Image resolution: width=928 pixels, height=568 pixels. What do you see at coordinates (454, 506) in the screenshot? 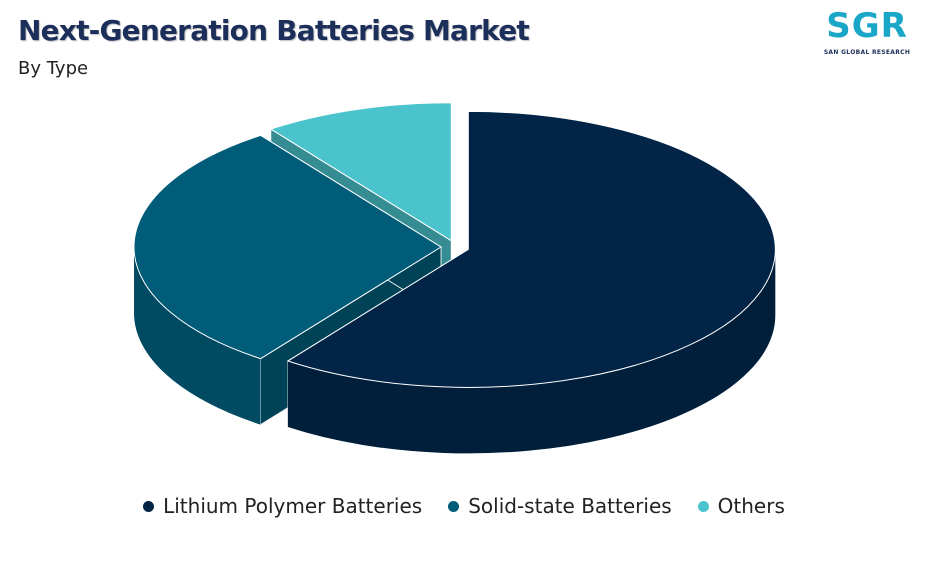
I see `legend-marker-solid-state` at bounding box center [454, 506].